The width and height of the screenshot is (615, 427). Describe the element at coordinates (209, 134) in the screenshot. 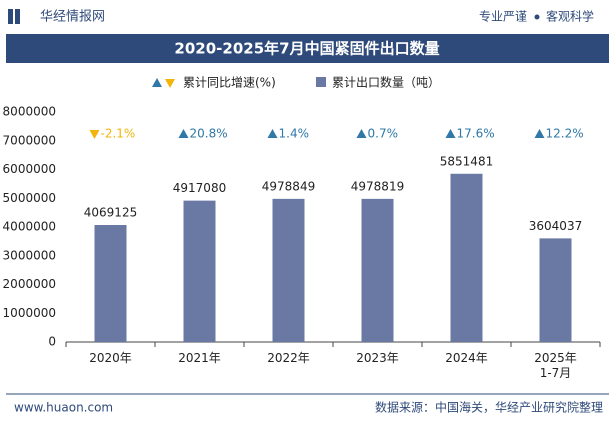

I see `growth-label: 20.8%` at that location.